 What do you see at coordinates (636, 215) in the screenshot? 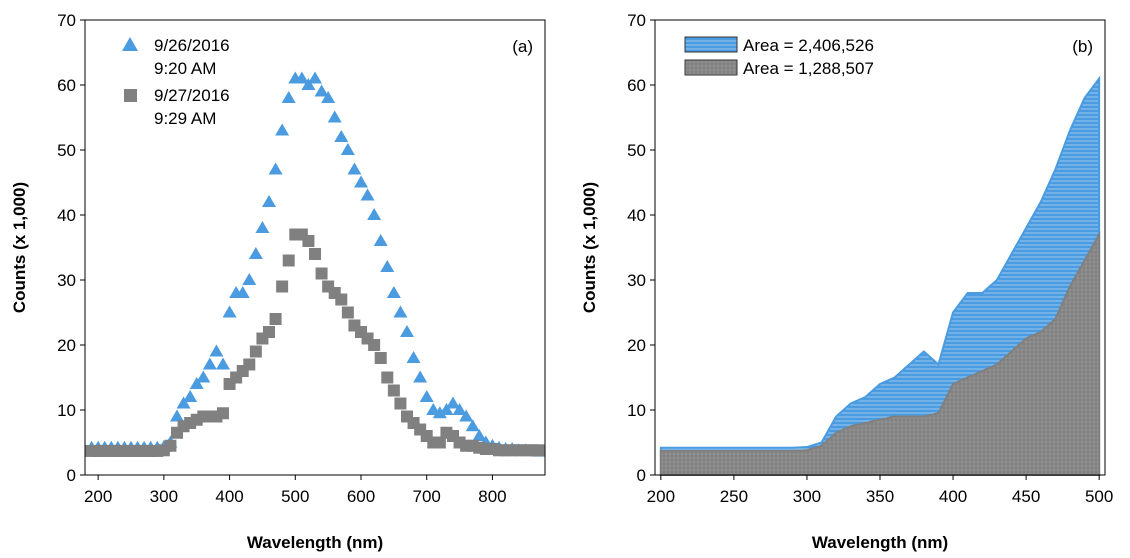
I see `y-tick-label: 40` at bounding box center [636, 215].